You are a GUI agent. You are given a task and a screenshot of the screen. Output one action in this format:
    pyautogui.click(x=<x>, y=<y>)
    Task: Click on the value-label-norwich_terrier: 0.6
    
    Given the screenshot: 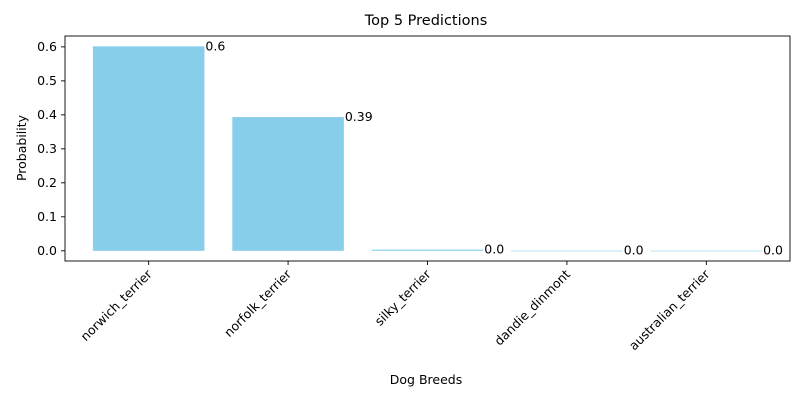 What is the action you would take?
    pyautogui.click(x=215, y=45)
    